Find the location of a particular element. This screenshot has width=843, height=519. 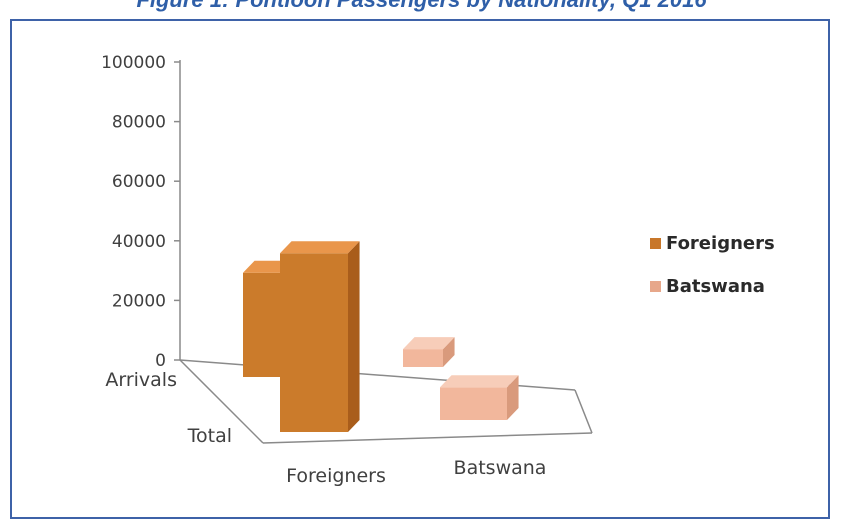

bar-batswana-arrivals is located at coordinates (429, 352).